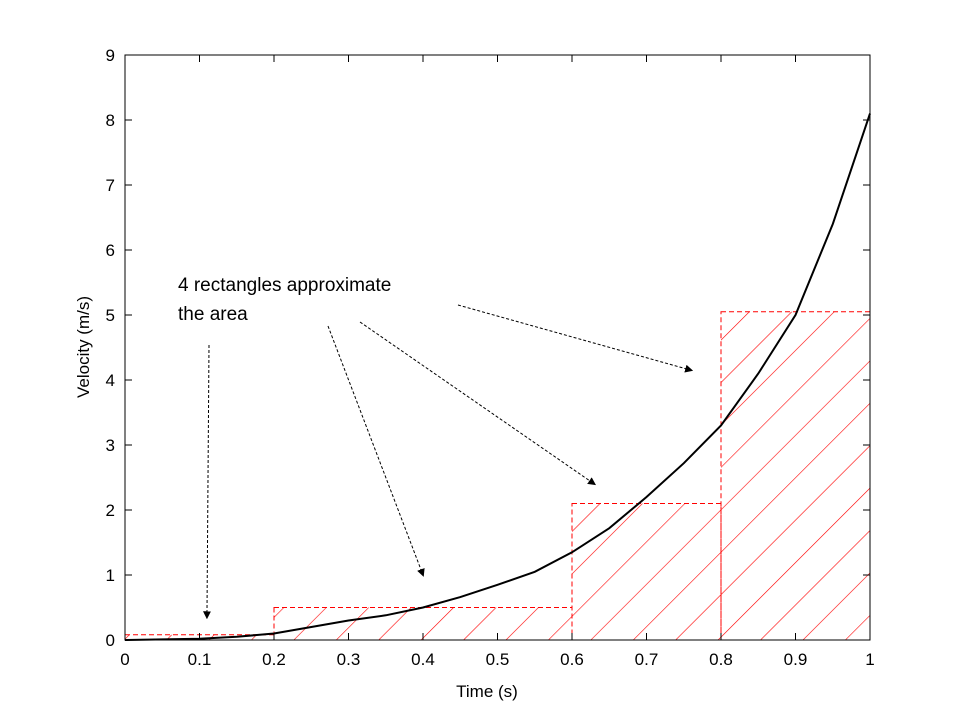 The width and height of the screenshot is (960, 720). Describe the element at coordinates (110, 315) in the screenshot. I see `y-tick-label: 5` at that location.